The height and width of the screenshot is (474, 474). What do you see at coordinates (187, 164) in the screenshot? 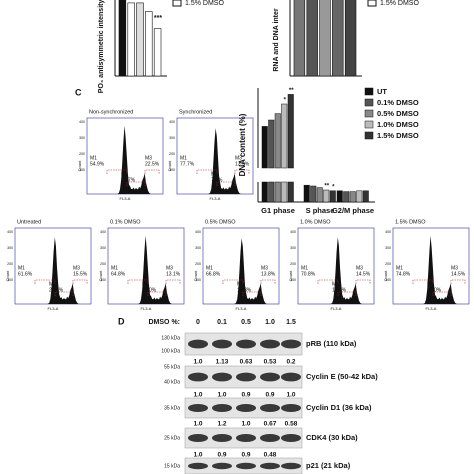
I see `marker-pct: 77.7%` at bounding box center [187, 164].